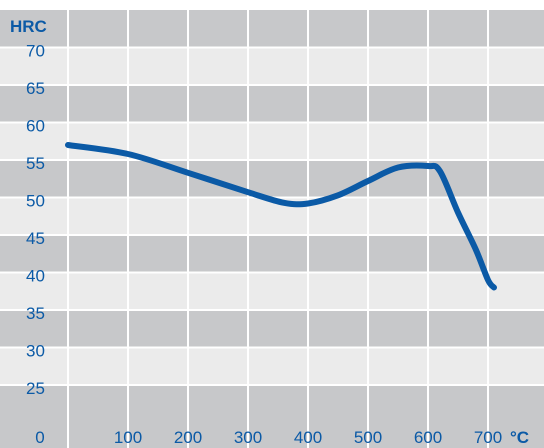  What do you see at coordinates (35, 276) in the screenshot?
I see `y-tick-label: 40` at bounding box center [35, 276].